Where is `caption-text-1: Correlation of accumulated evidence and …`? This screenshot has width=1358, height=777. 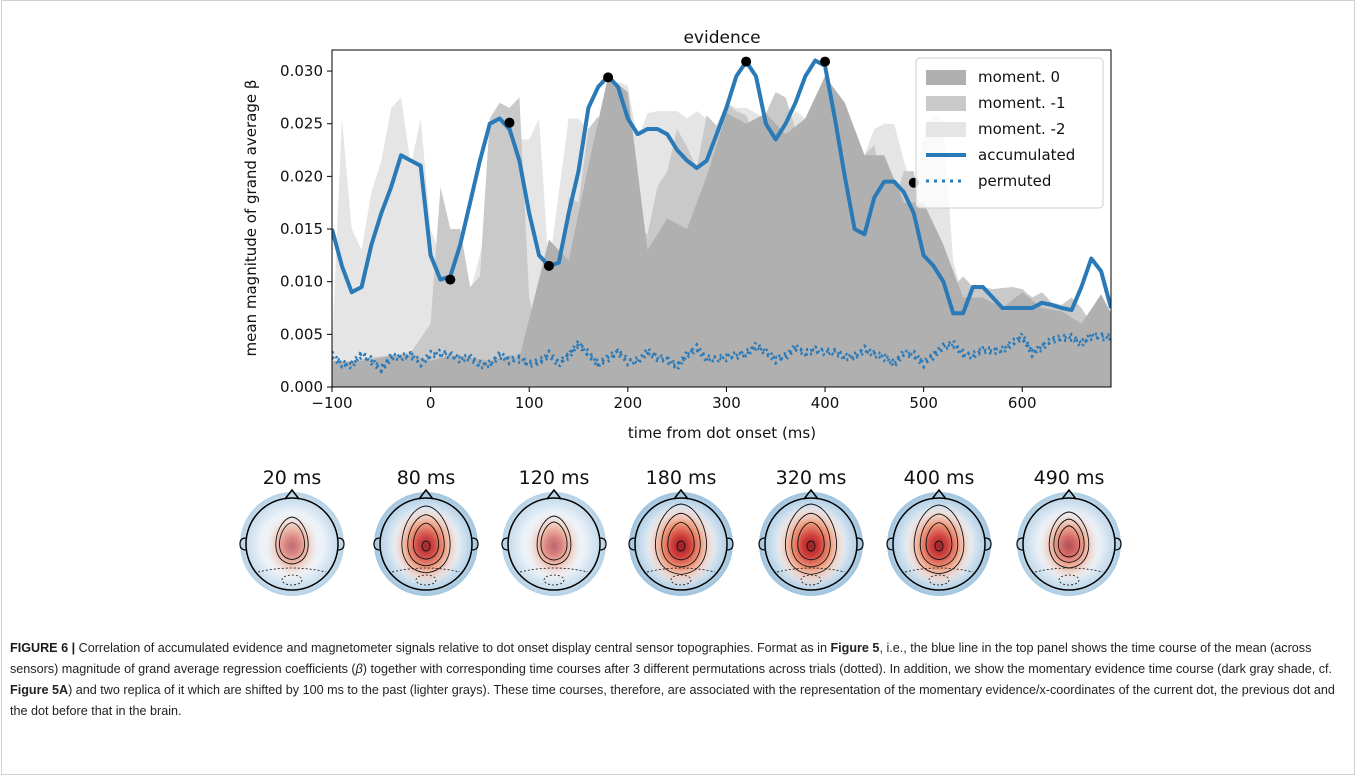 caption-text-1: Correlation of accumulated evidence and … is located at coordinates (453, 648).